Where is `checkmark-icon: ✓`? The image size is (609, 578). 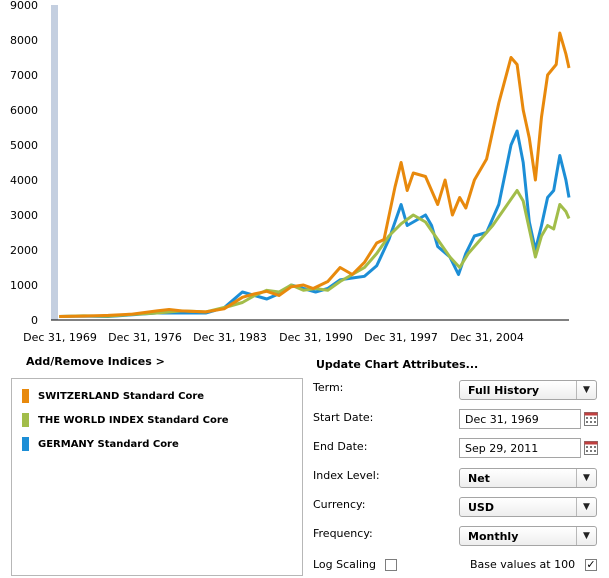
checkmark-icon: ✓ is located at coordinates (591, 564).